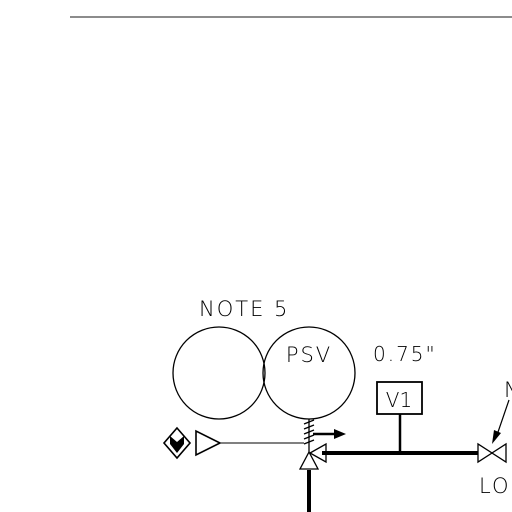 This screenshot has height=512, width=512. Describe the element at coordinates (244, 309) in the screenshot. I see `note-label: NOTE 5` at that location.